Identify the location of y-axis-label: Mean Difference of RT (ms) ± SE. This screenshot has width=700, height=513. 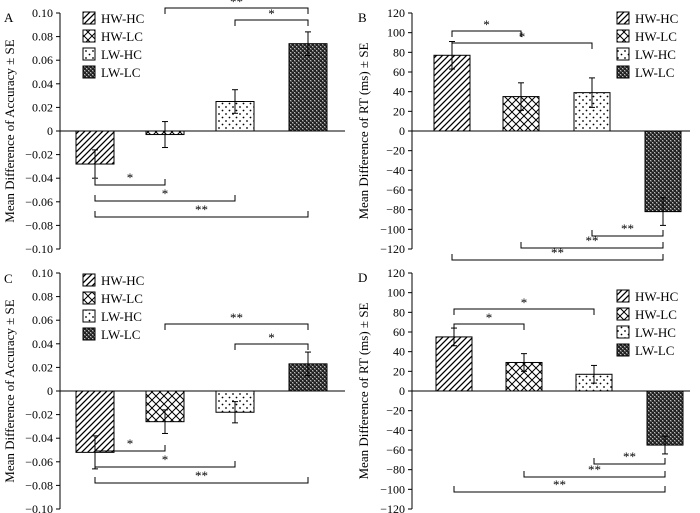
(363, 130).